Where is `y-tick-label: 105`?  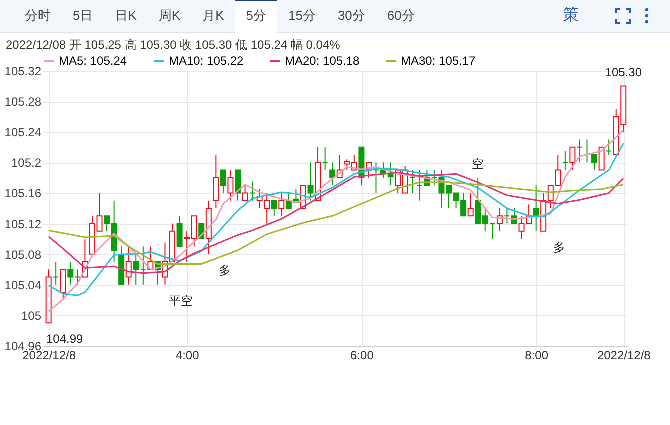 y-tick-label: 105 is located at coordinates (31, 315).